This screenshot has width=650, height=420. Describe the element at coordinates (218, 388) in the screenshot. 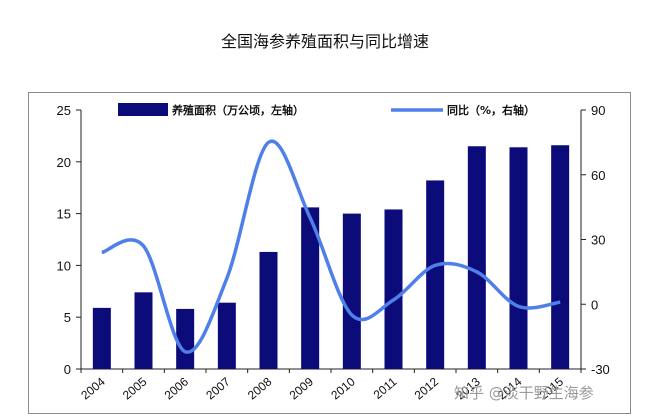

I see `x-tick-label: 2007` at that location.